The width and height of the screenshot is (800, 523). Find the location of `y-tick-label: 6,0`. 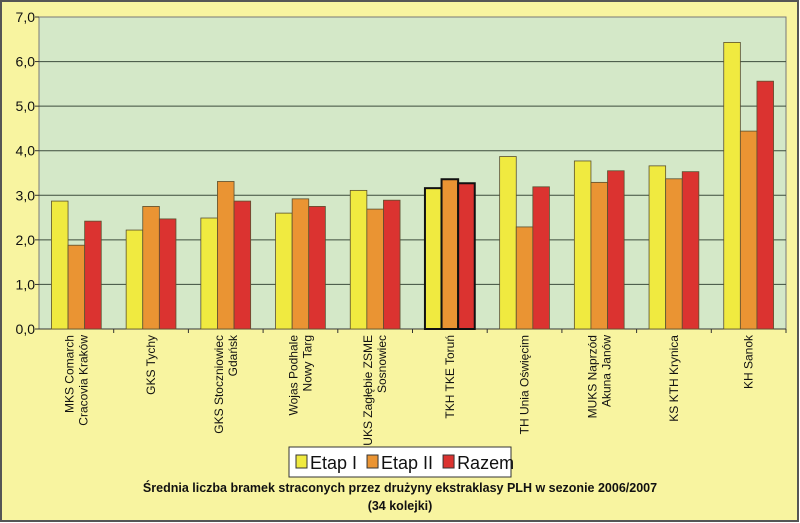

y-tick-label: 6,0 is located at coordinates (26, 62).